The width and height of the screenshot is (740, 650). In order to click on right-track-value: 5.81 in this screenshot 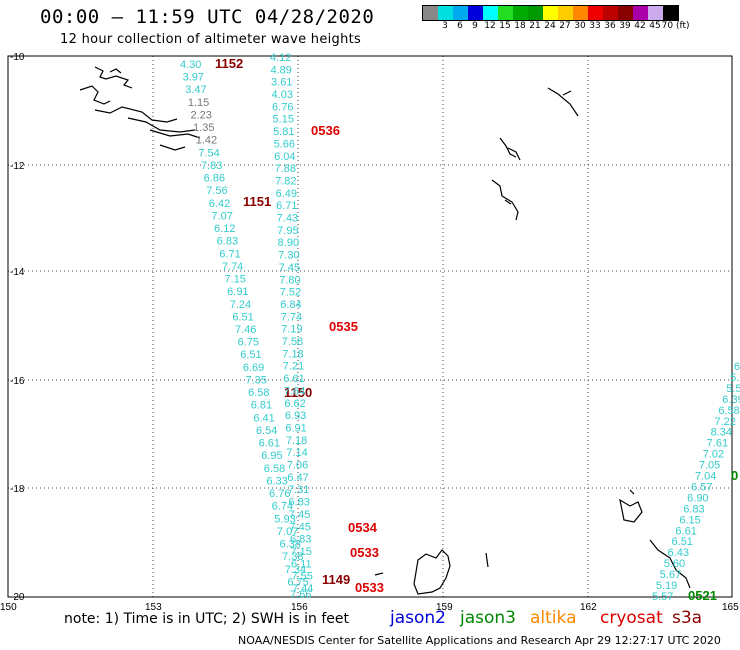, I will do `click(283, 132)`.